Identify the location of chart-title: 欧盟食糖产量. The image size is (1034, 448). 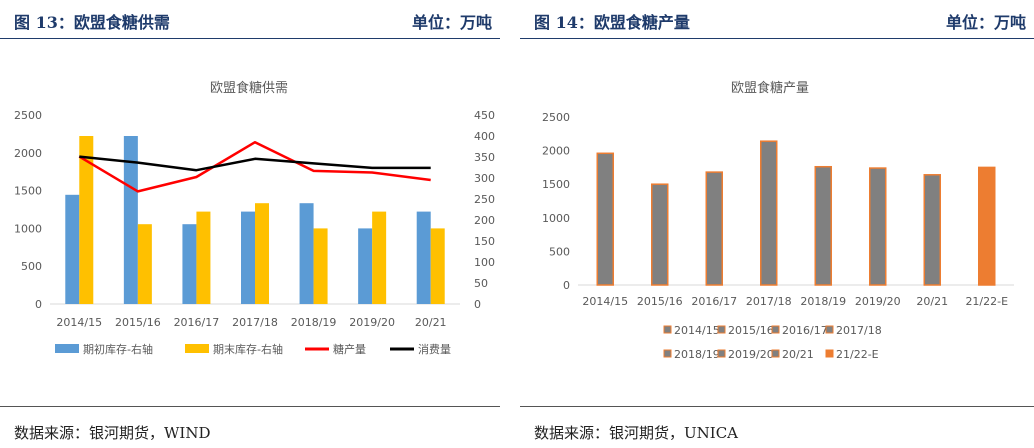
(770, 88).